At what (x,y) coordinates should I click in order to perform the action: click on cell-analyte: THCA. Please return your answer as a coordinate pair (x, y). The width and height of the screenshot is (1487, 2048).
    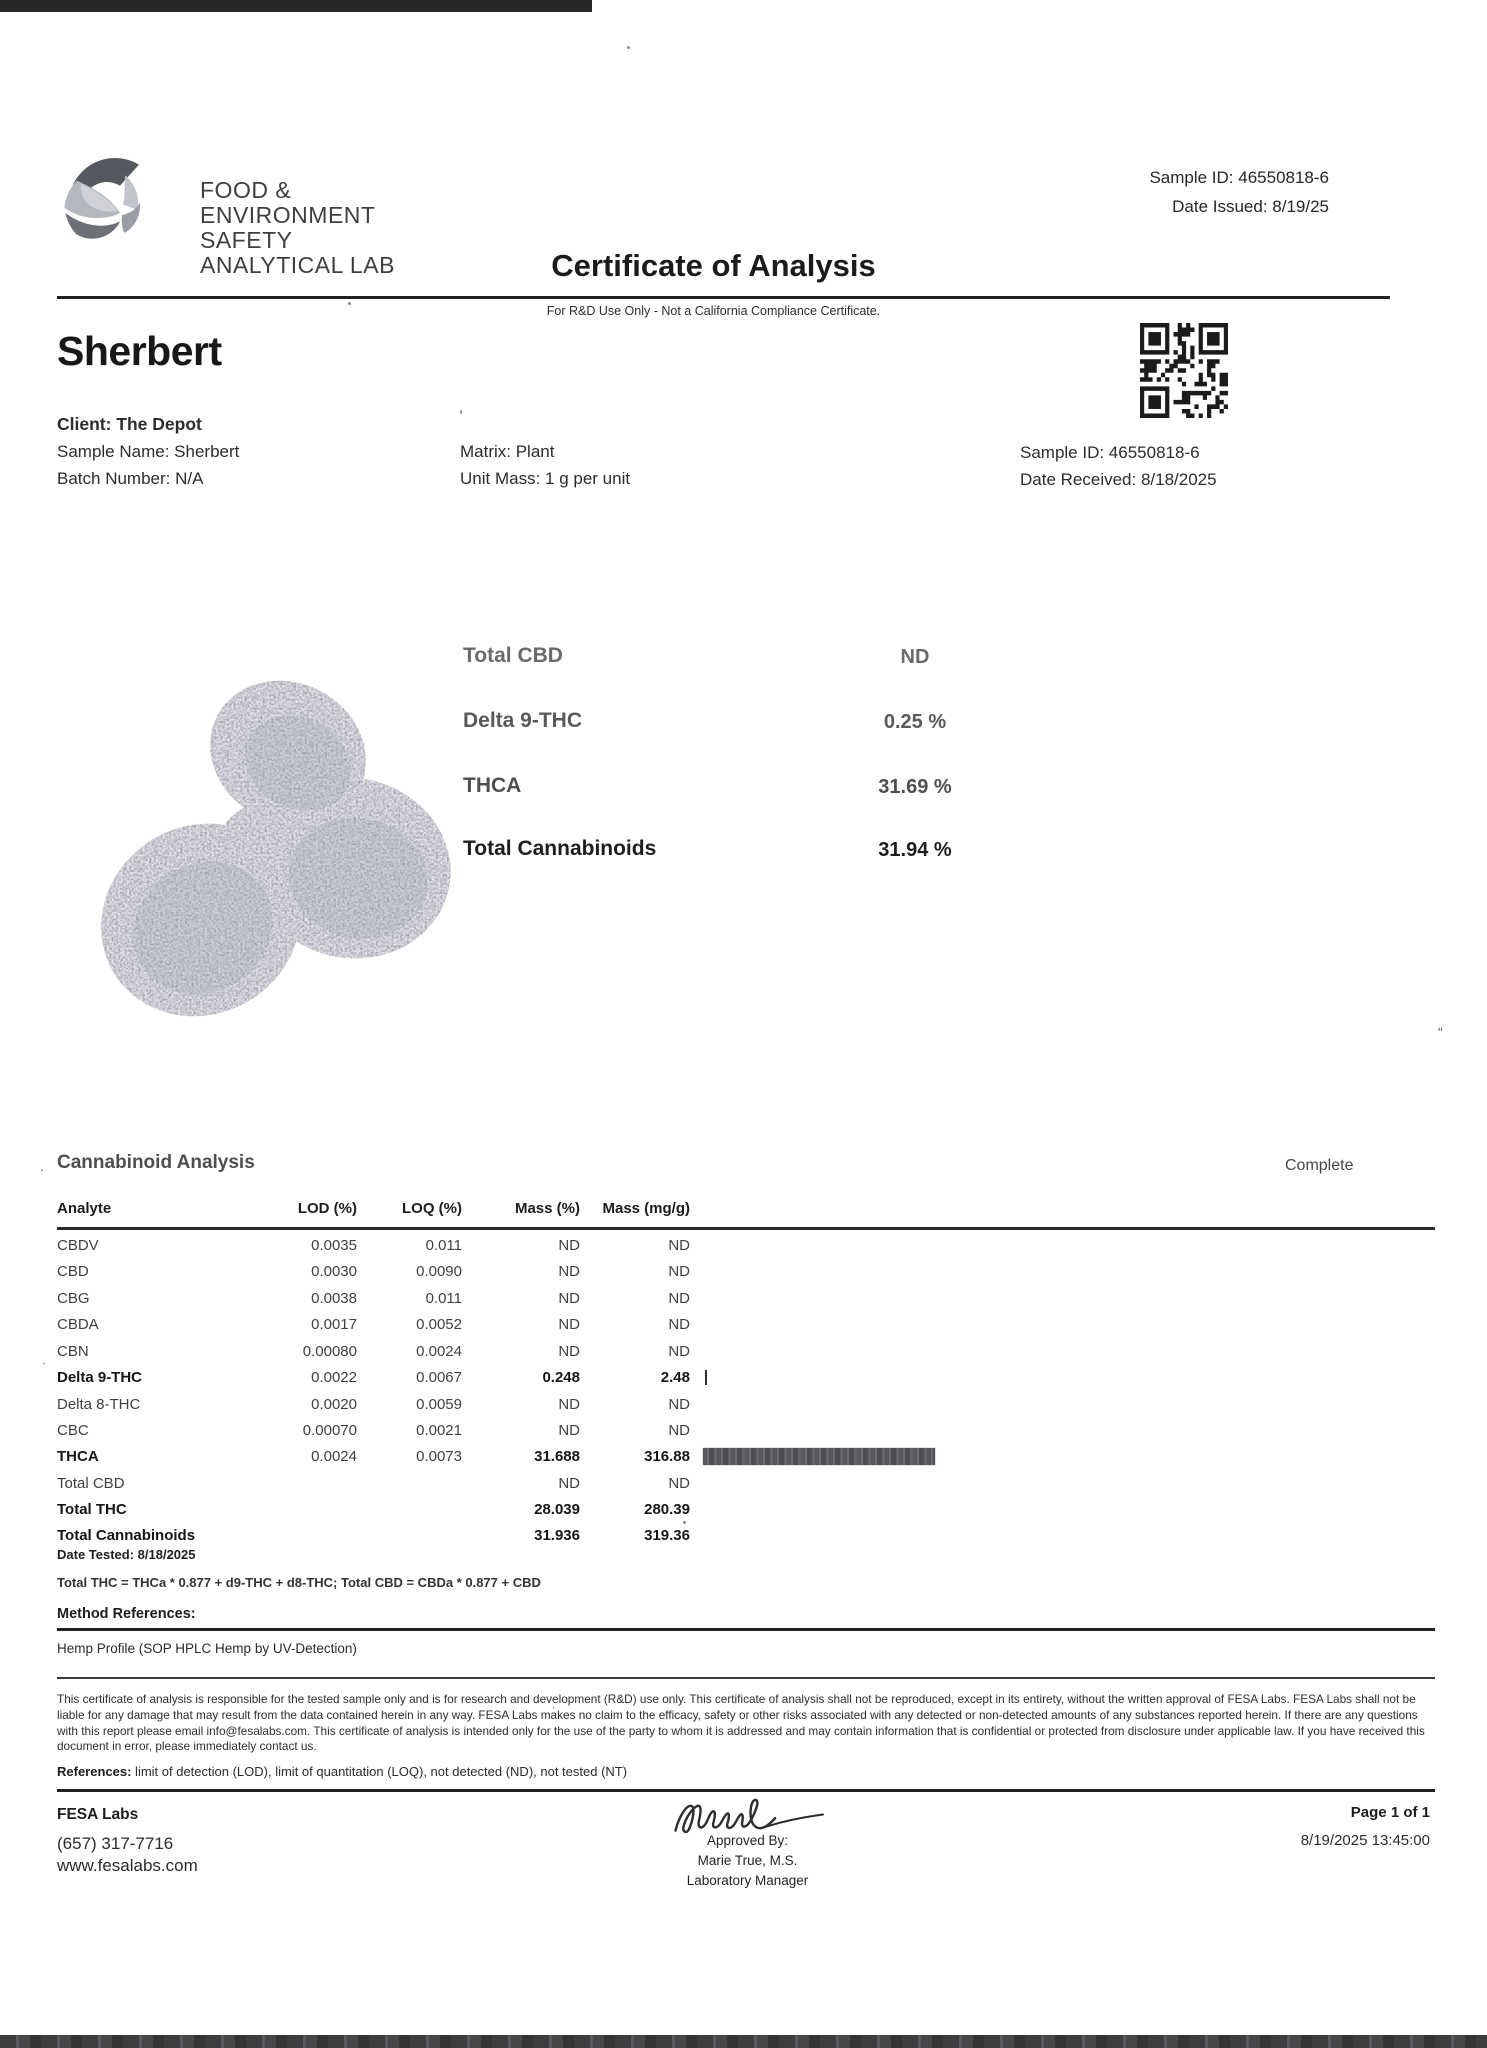
    Looking at the image, I should click on (78, 1456).